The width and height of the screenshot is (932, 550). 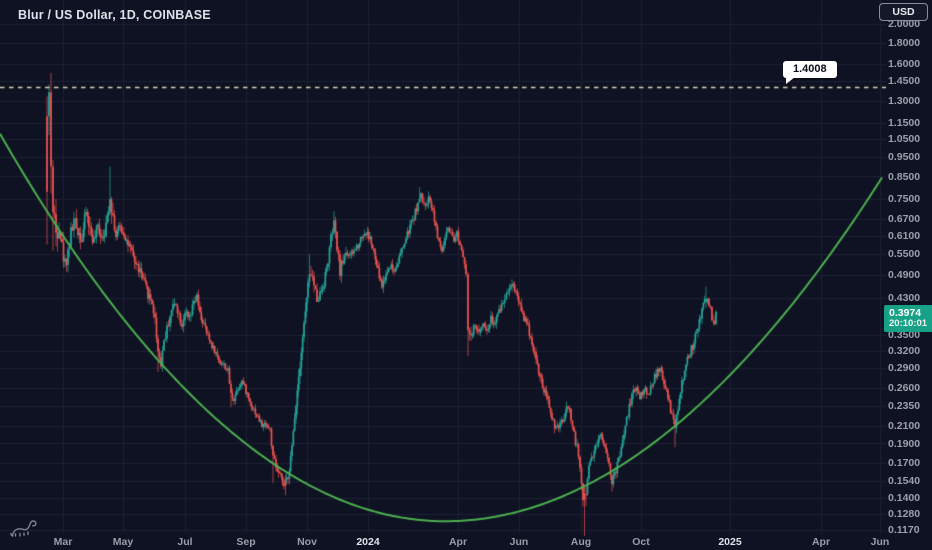 I want to click on price-axis-label: 1.4500, so click(x=904, y=81).